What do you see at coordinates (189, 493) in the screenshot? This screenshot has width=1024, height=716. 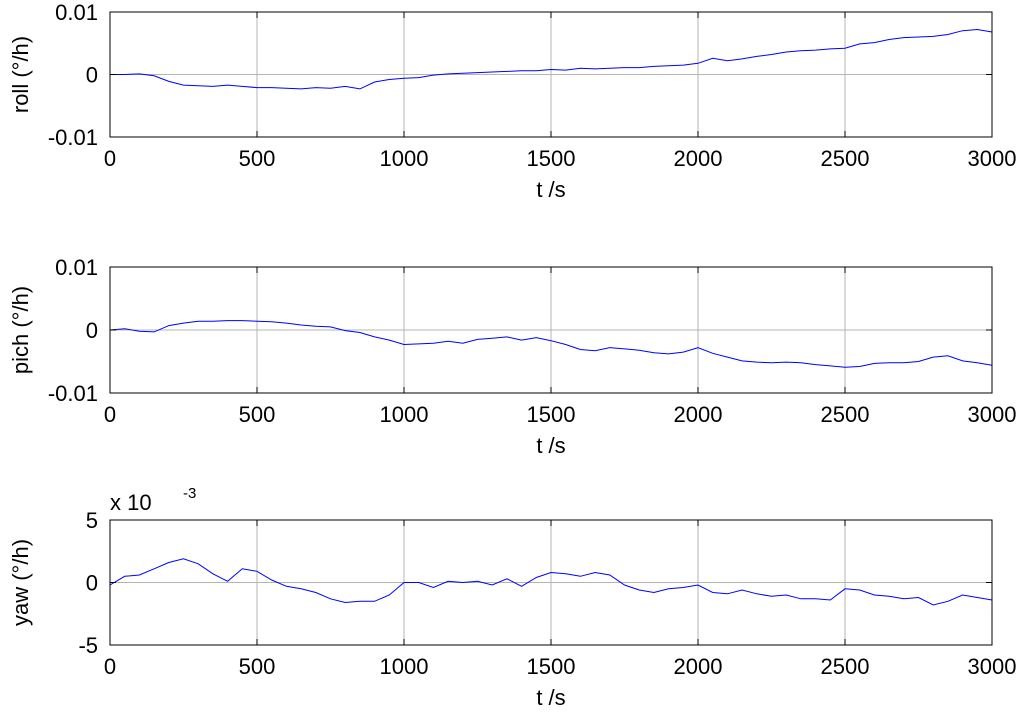 I see `axis-exponent-power: -3` at bounding box center [189, 493].